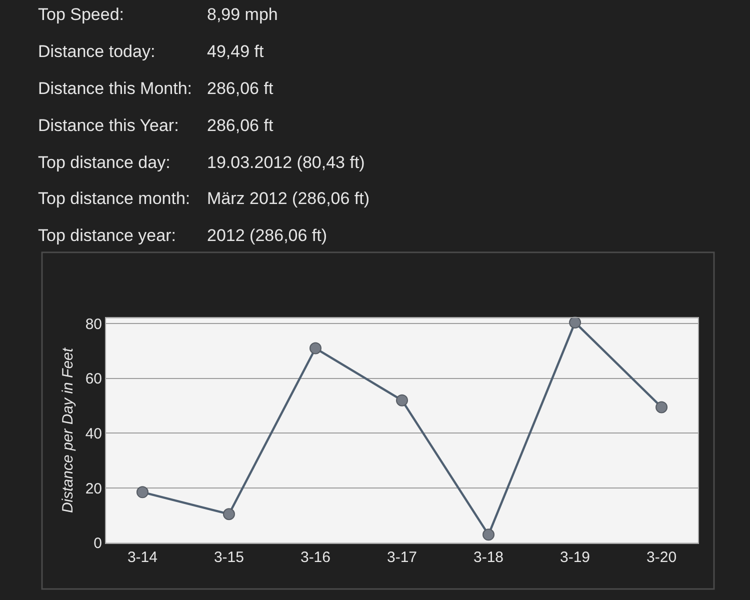 Image resolution: width=750 pixels, height=600 pixels. What do you see at coordinates (286, 162) in the screenshot?
I see `text: 19.03.2012 (80,43 ft)` at bounding box center [286, 162].